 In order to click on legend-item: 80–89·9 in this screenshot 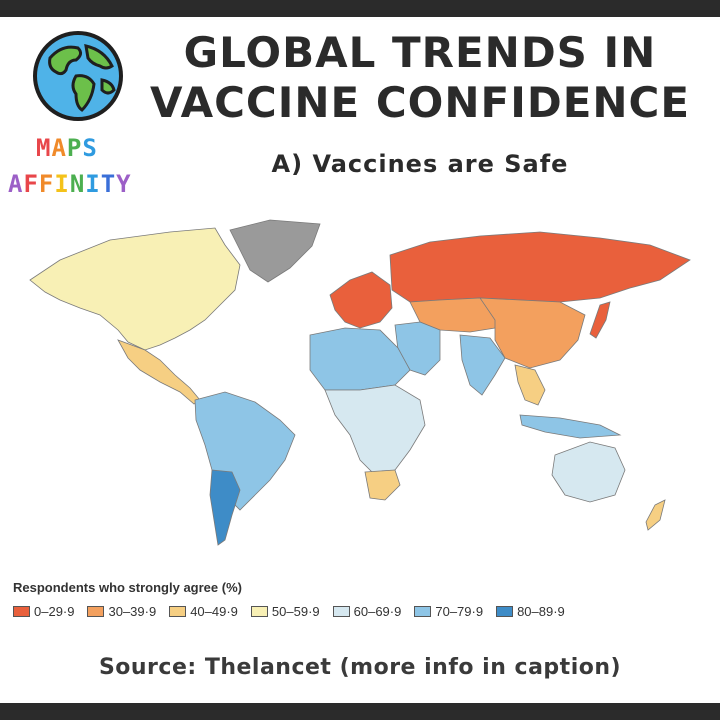, I will do `click(530, 611)`.